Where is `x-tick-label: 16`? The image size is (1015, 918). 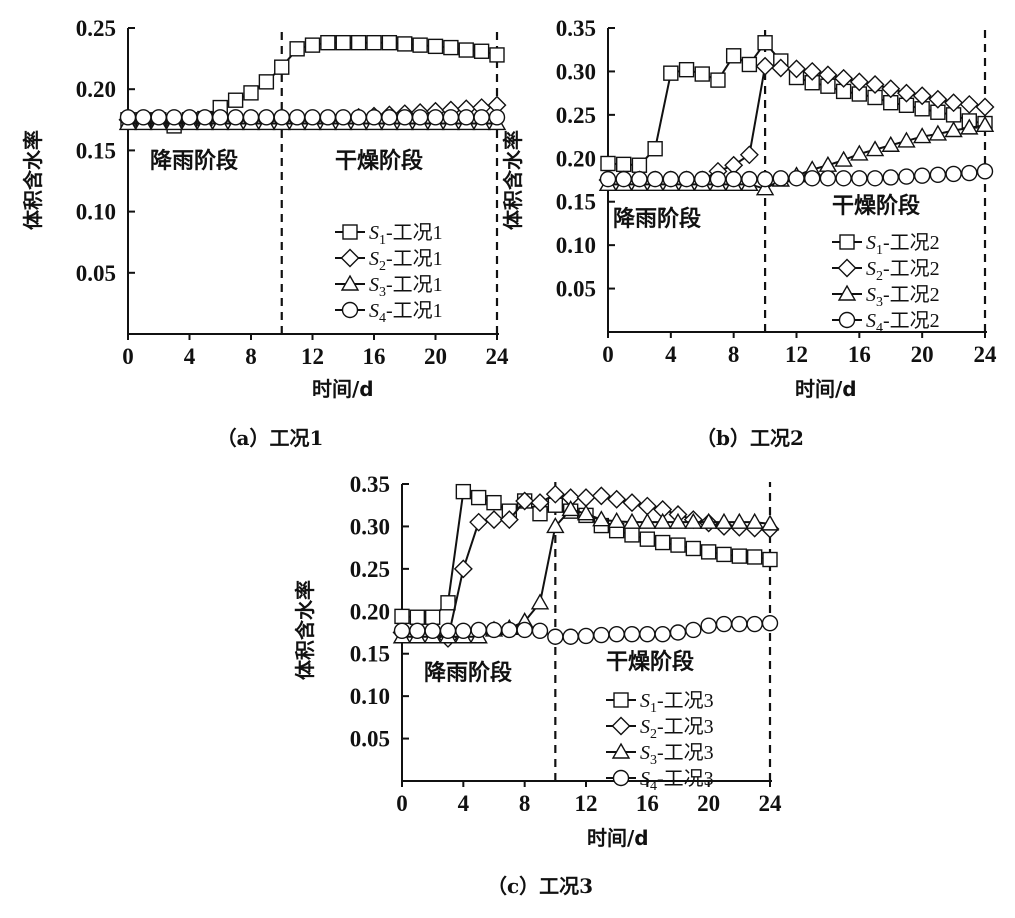 x-tick-label: 16 is located at coordinates (647, 803).